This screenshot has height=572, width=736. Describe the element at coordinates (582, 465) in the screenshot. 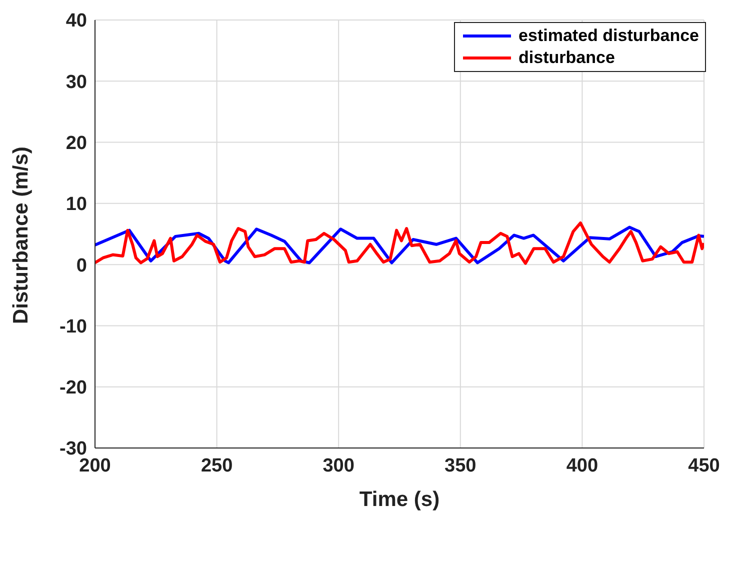

I see `x-tick-label: 400` at that location.